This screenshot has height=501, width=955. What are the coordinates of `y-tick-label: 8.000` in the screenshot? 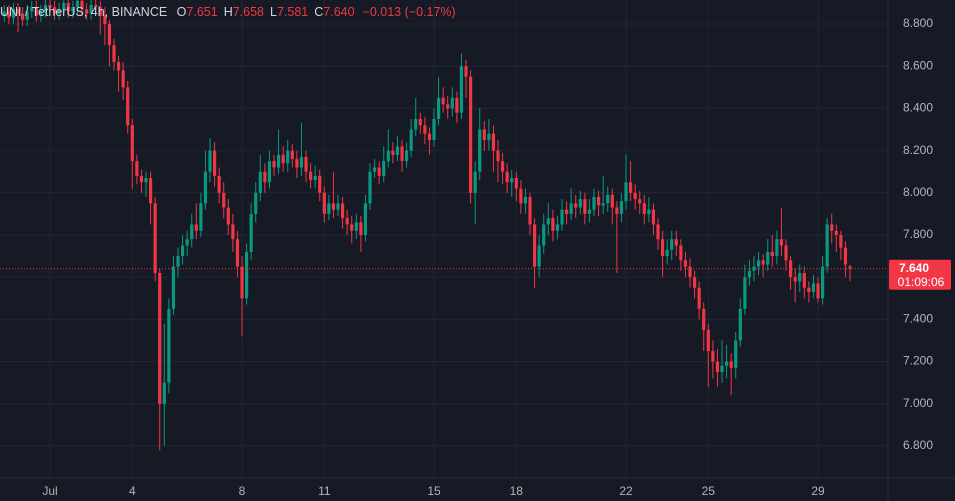 It's located at (918, 192).